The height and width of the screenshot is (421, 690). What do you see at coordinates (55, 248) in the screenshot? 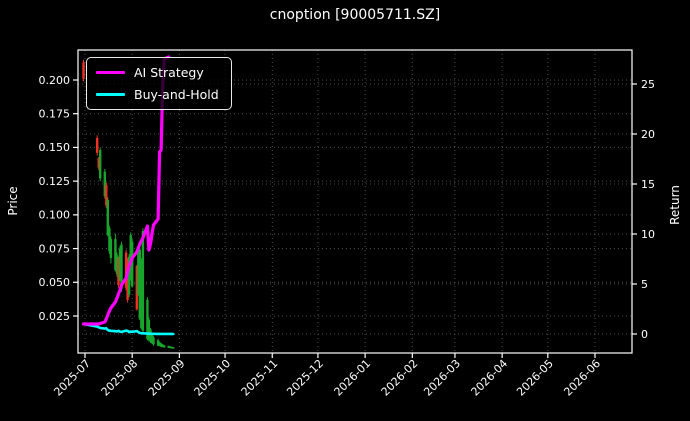
I see `price-tick-label: 0.075` at bounding box center [55, 248].